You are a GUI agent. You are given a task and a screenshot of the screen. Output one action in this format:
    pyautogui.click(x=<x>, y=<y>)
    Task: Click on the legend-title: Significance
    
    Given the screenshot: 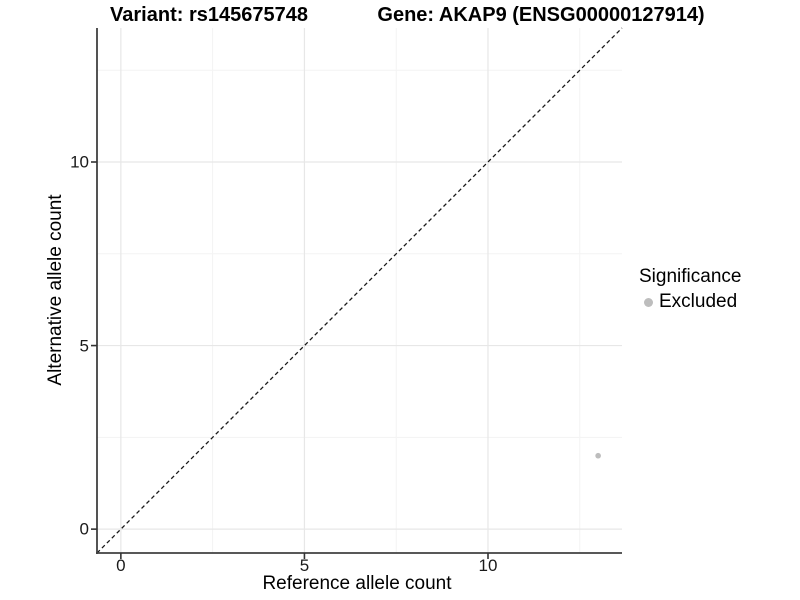 What is the action you would take?
    pyautogui.click(x=690, y=276)
    